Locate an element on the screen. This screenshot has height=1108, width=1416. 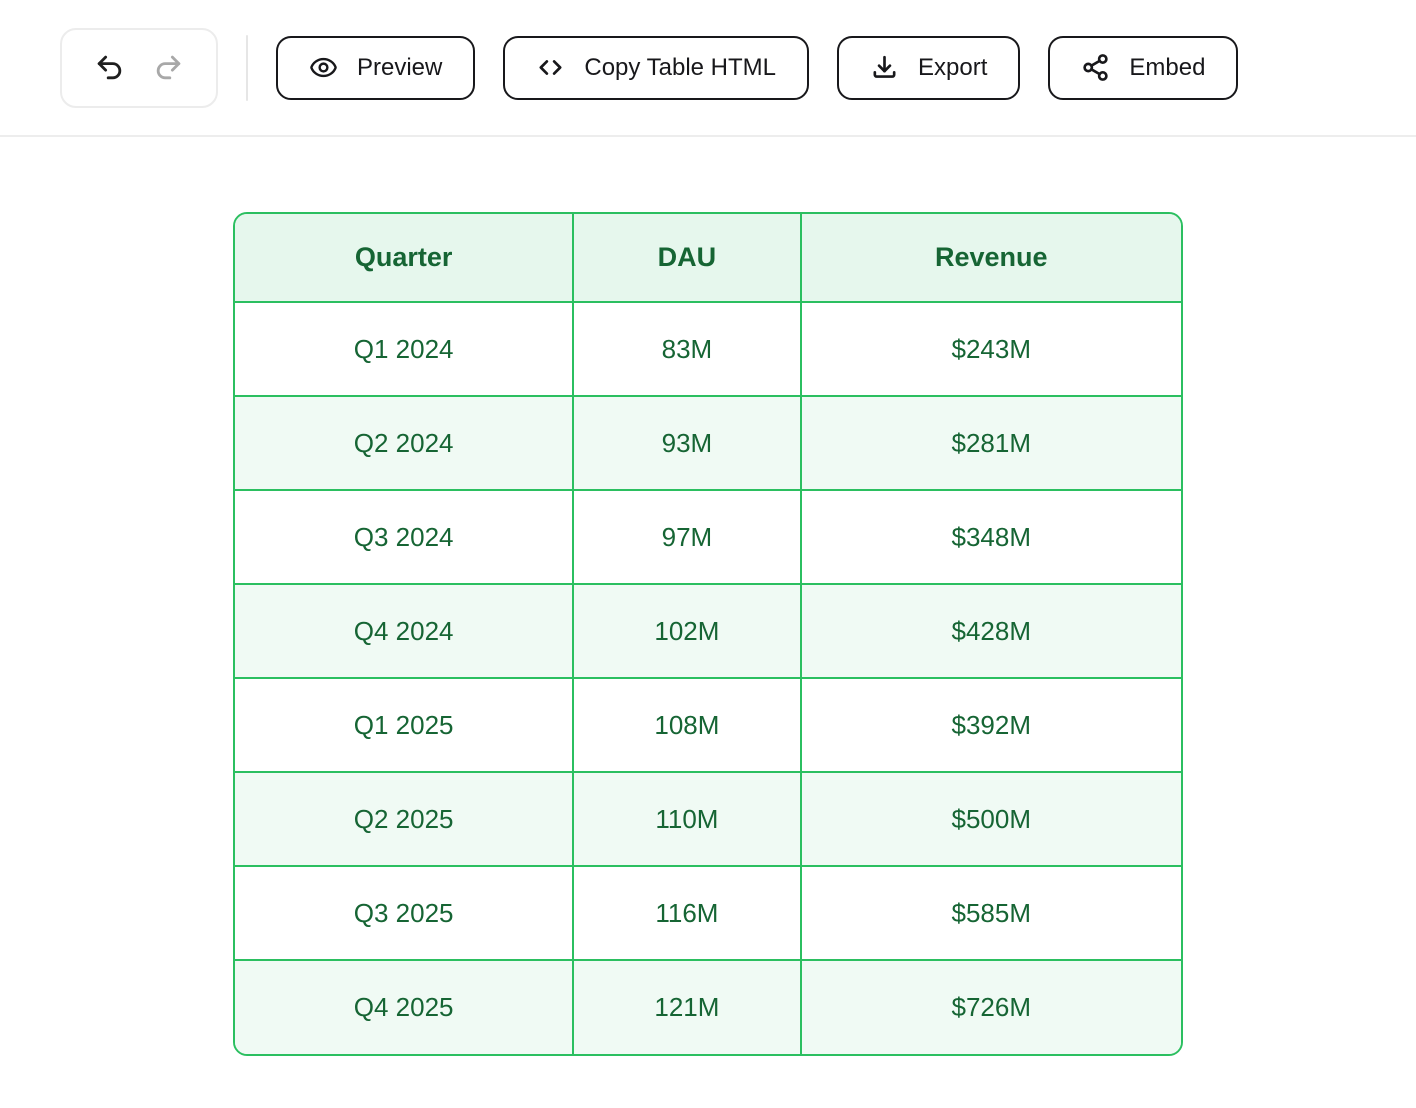
column-header: DAU is located at coordinates (687, 258).